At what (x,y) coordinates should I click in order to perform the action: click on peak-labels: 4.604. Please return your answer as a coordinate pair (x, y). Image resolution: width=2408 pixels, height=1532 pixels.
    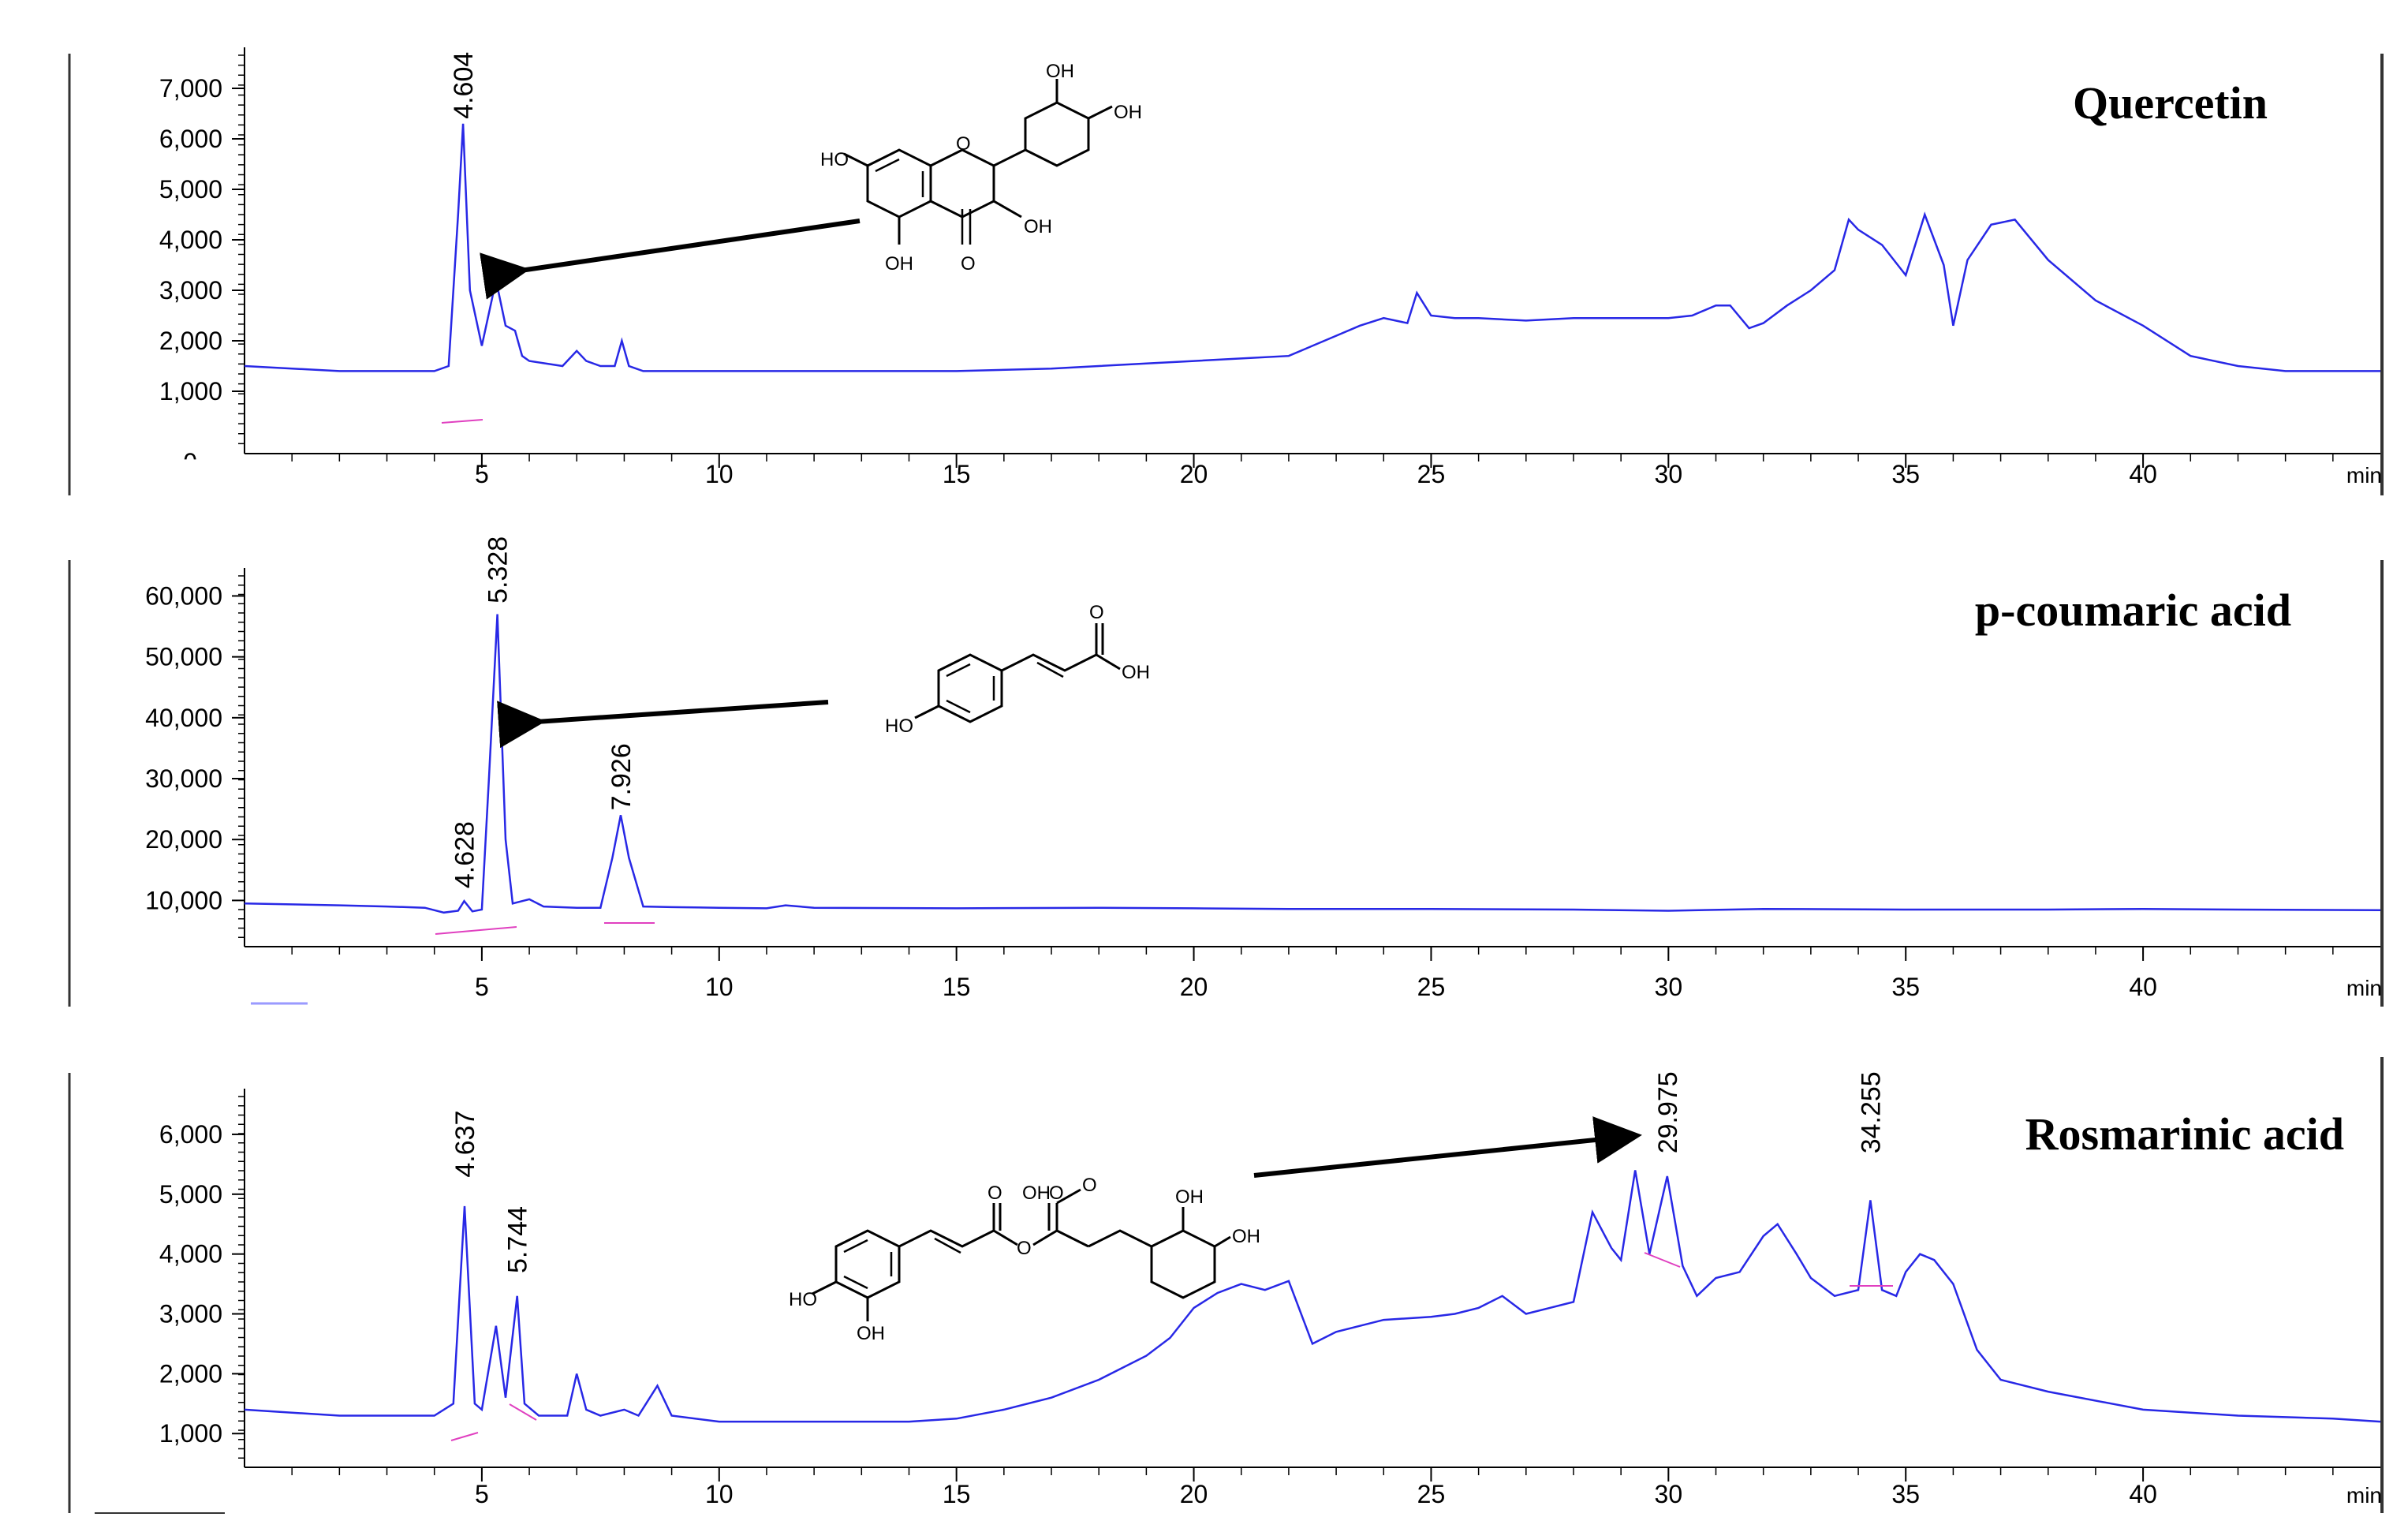
    Looking at the image, I should click on (464, 85).